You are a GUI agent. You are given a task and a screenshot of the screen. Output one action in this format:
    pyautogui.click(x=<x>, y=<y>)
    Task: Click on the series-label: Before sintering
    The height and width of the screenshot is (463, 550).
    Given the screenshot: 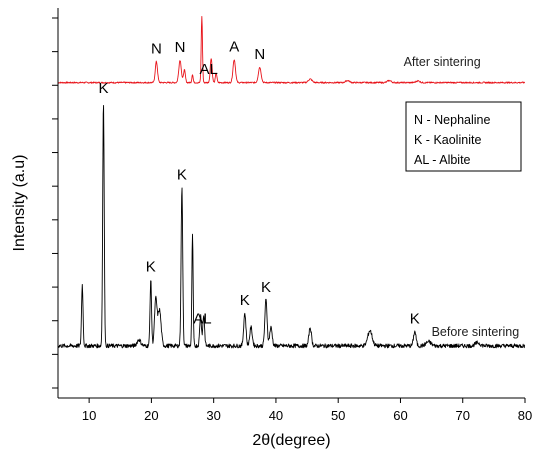 What is the action you would take?
    pyautogui.click(x=476, y=332)
    